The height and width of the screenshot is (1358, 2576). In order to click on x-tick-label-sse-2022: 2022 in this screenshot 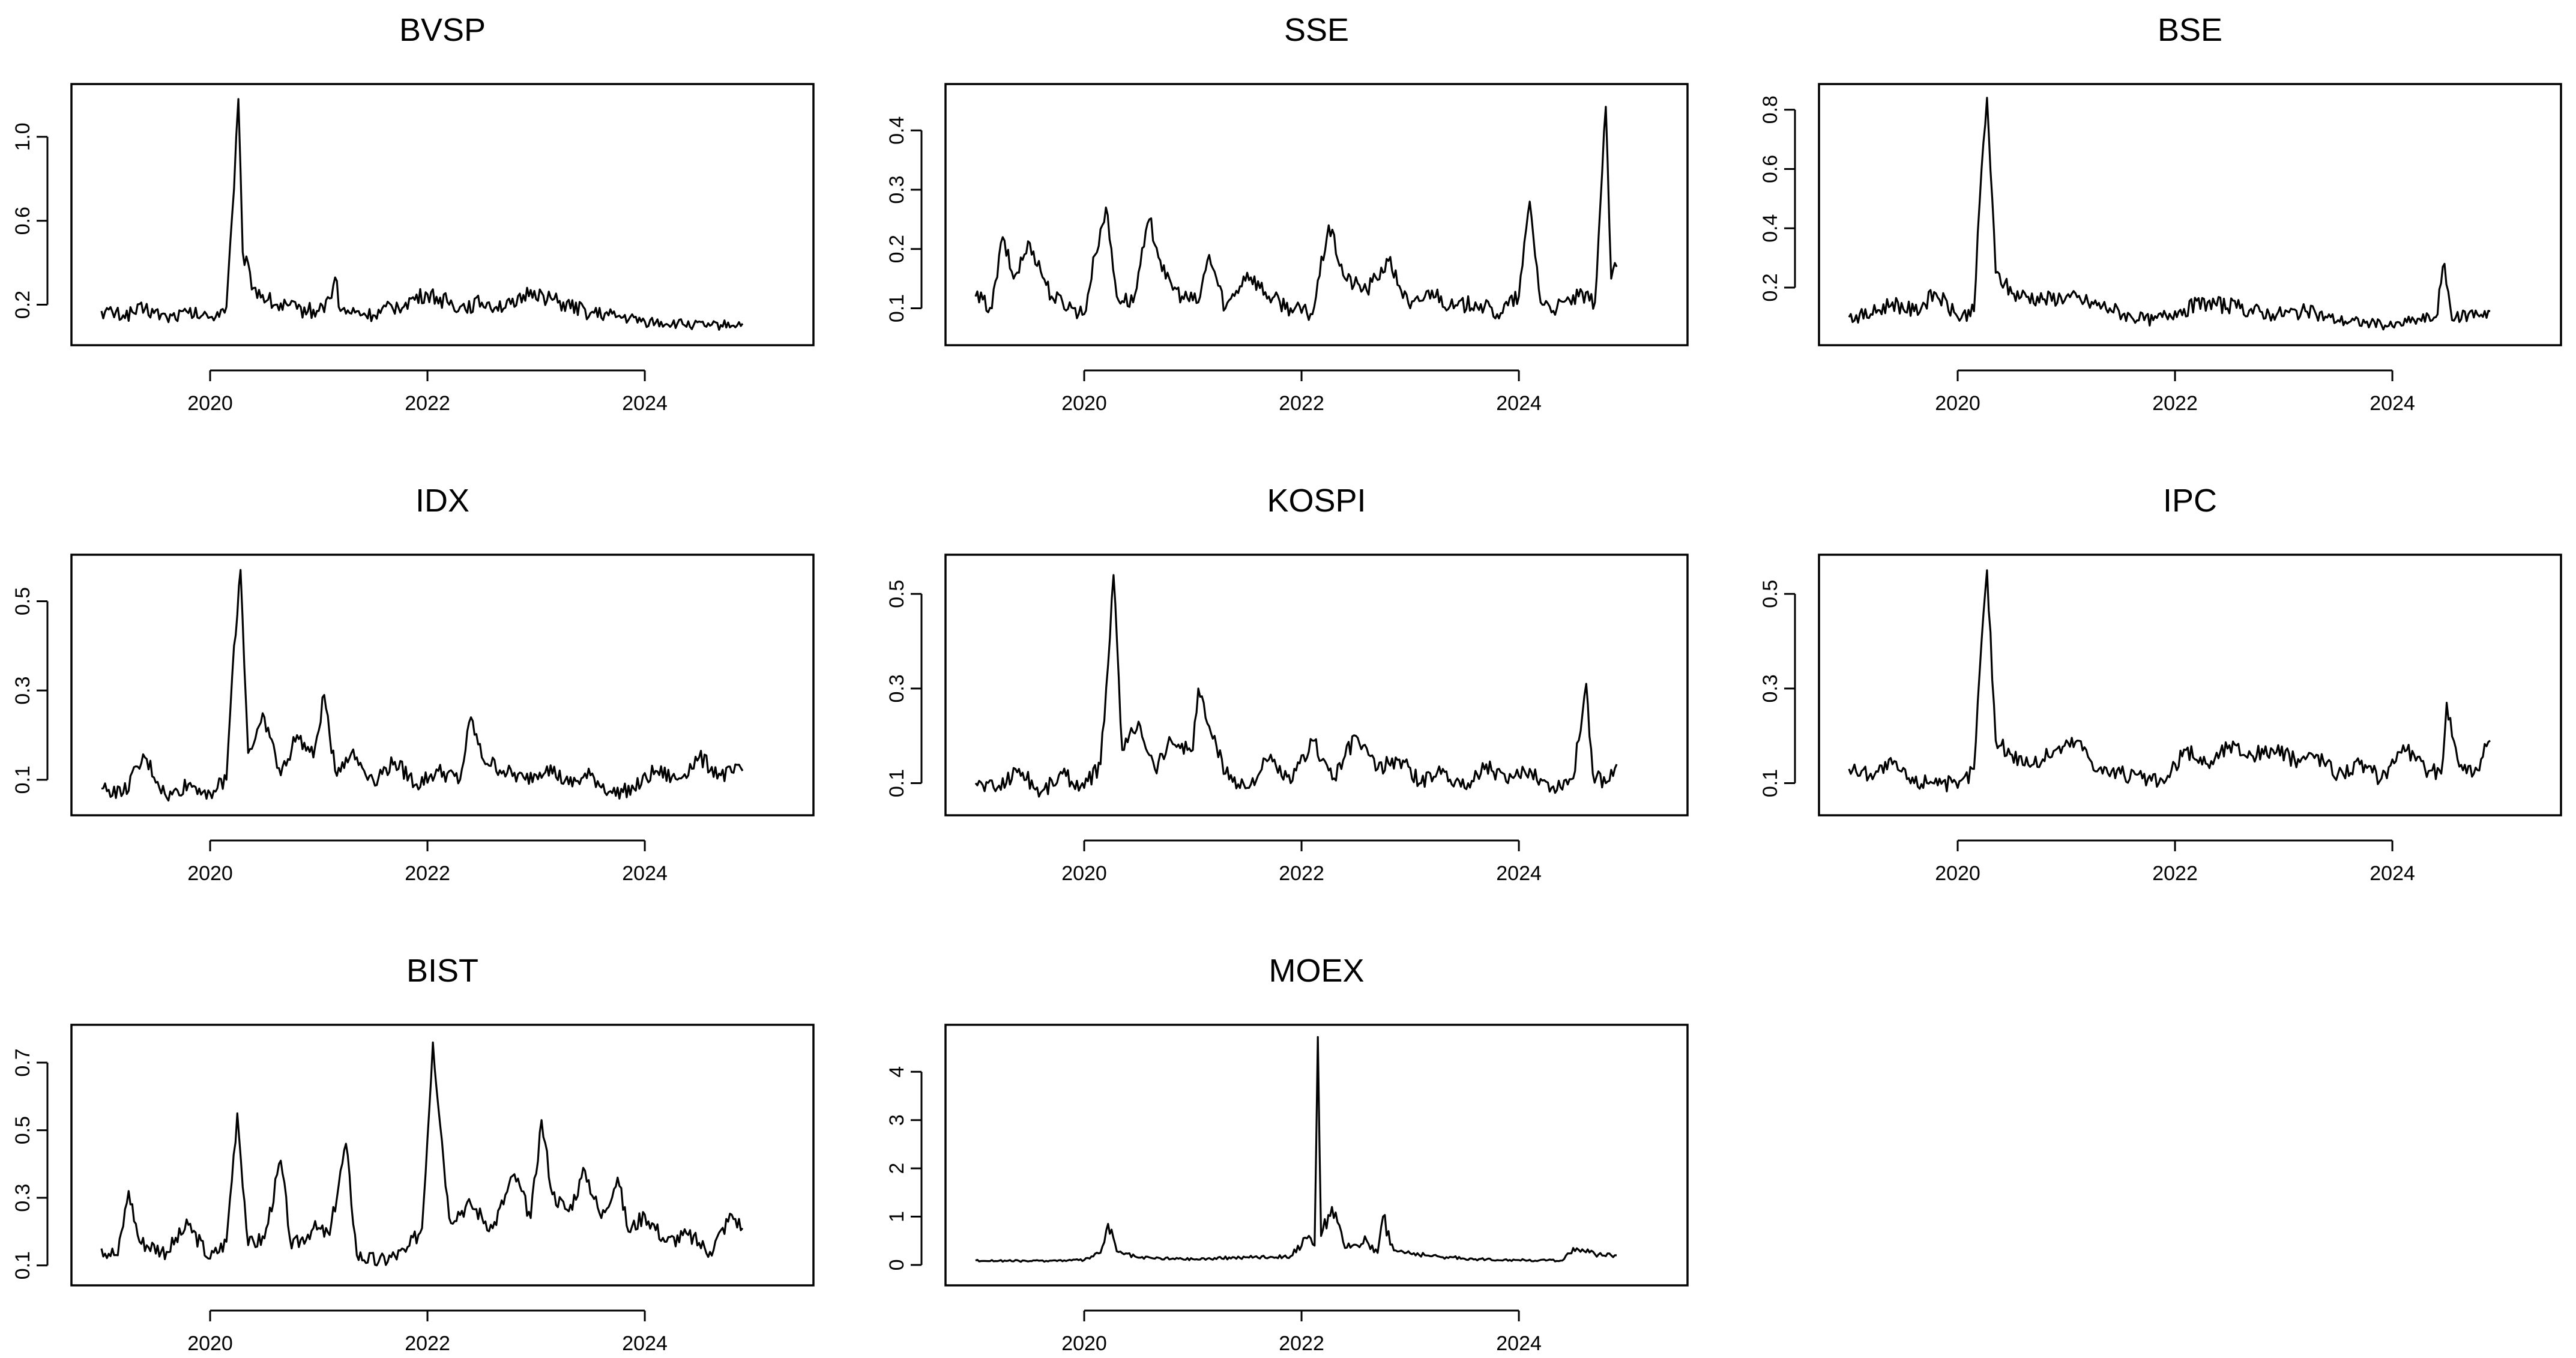, I will do `click(1301, 404)`.